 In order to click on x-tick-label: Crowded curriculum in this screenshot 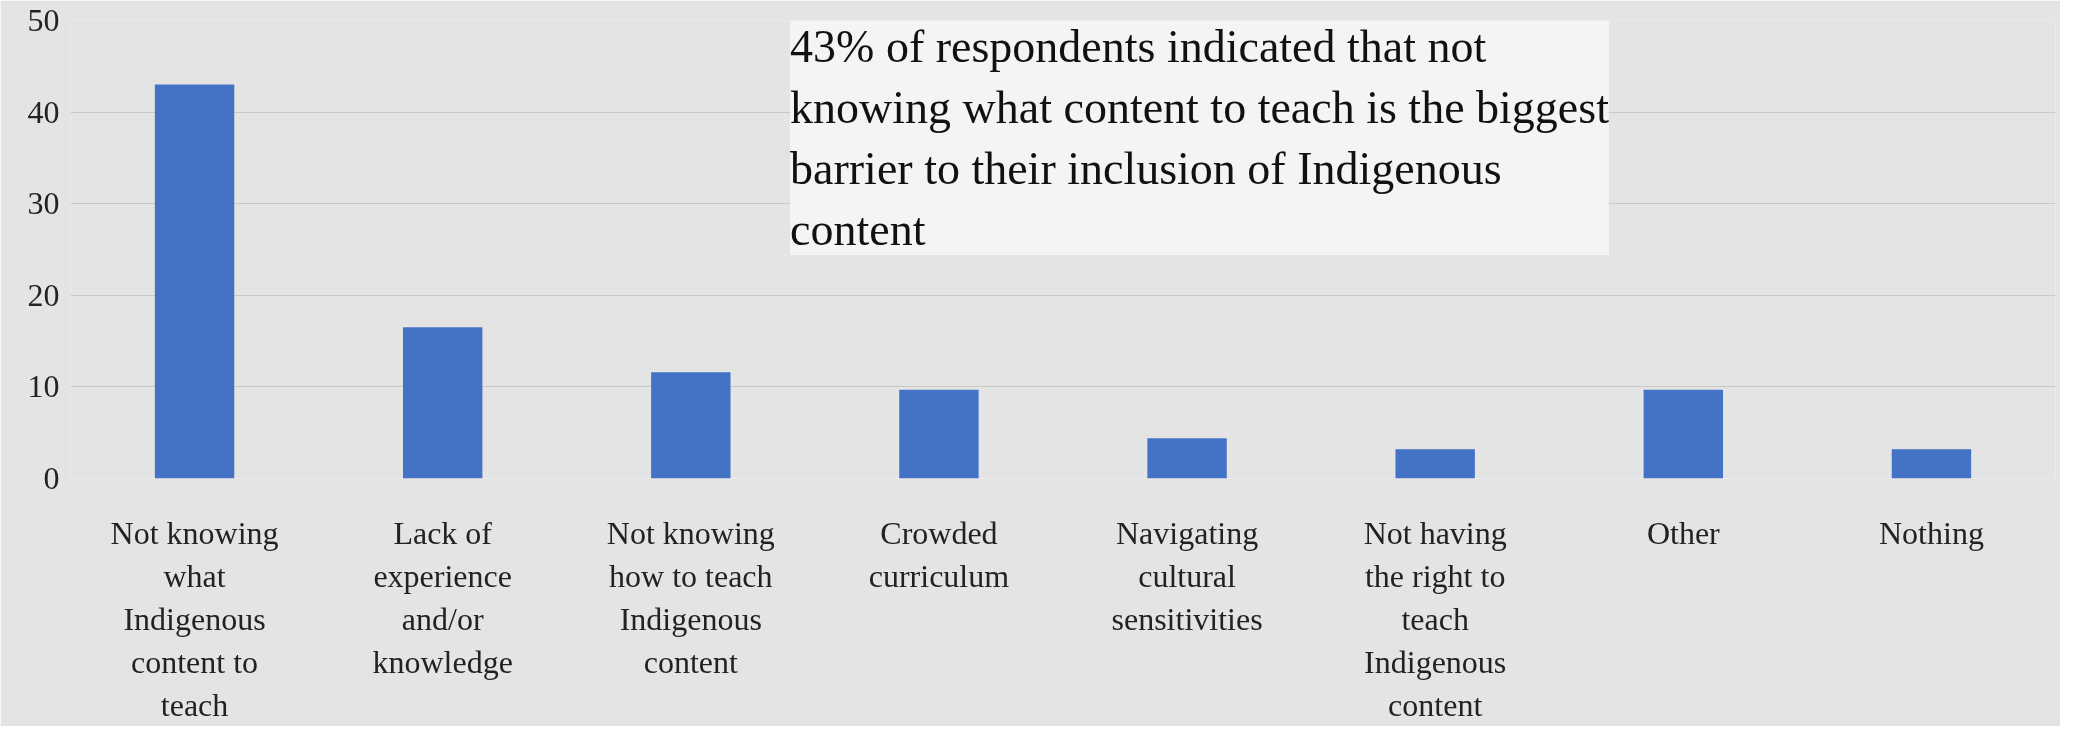, I will do `click(939, 554)`.